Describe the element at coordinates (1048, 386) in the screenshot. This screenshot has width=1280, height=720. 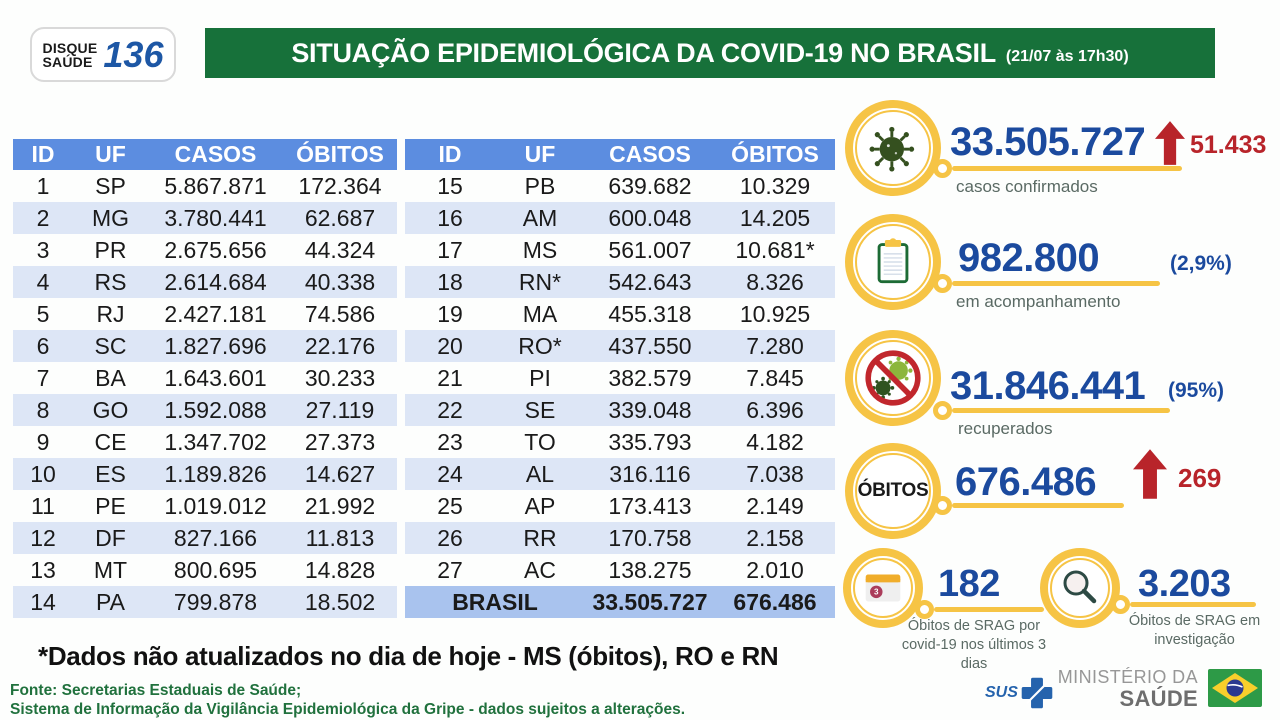
I see `recovered-value: 31.846.441` at that location.